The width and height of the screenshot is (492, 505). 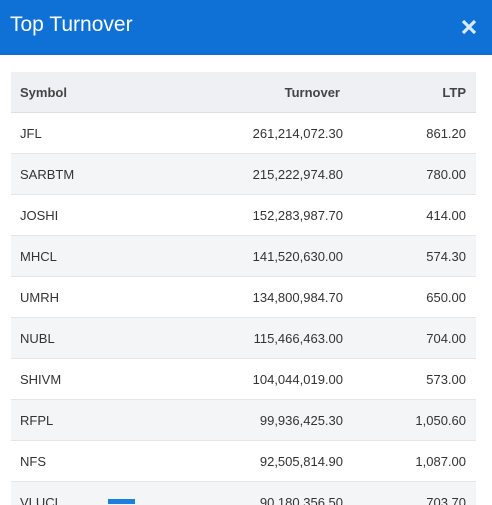 I want to click on cell-symbol: NFS, so click(x=81, y=461).